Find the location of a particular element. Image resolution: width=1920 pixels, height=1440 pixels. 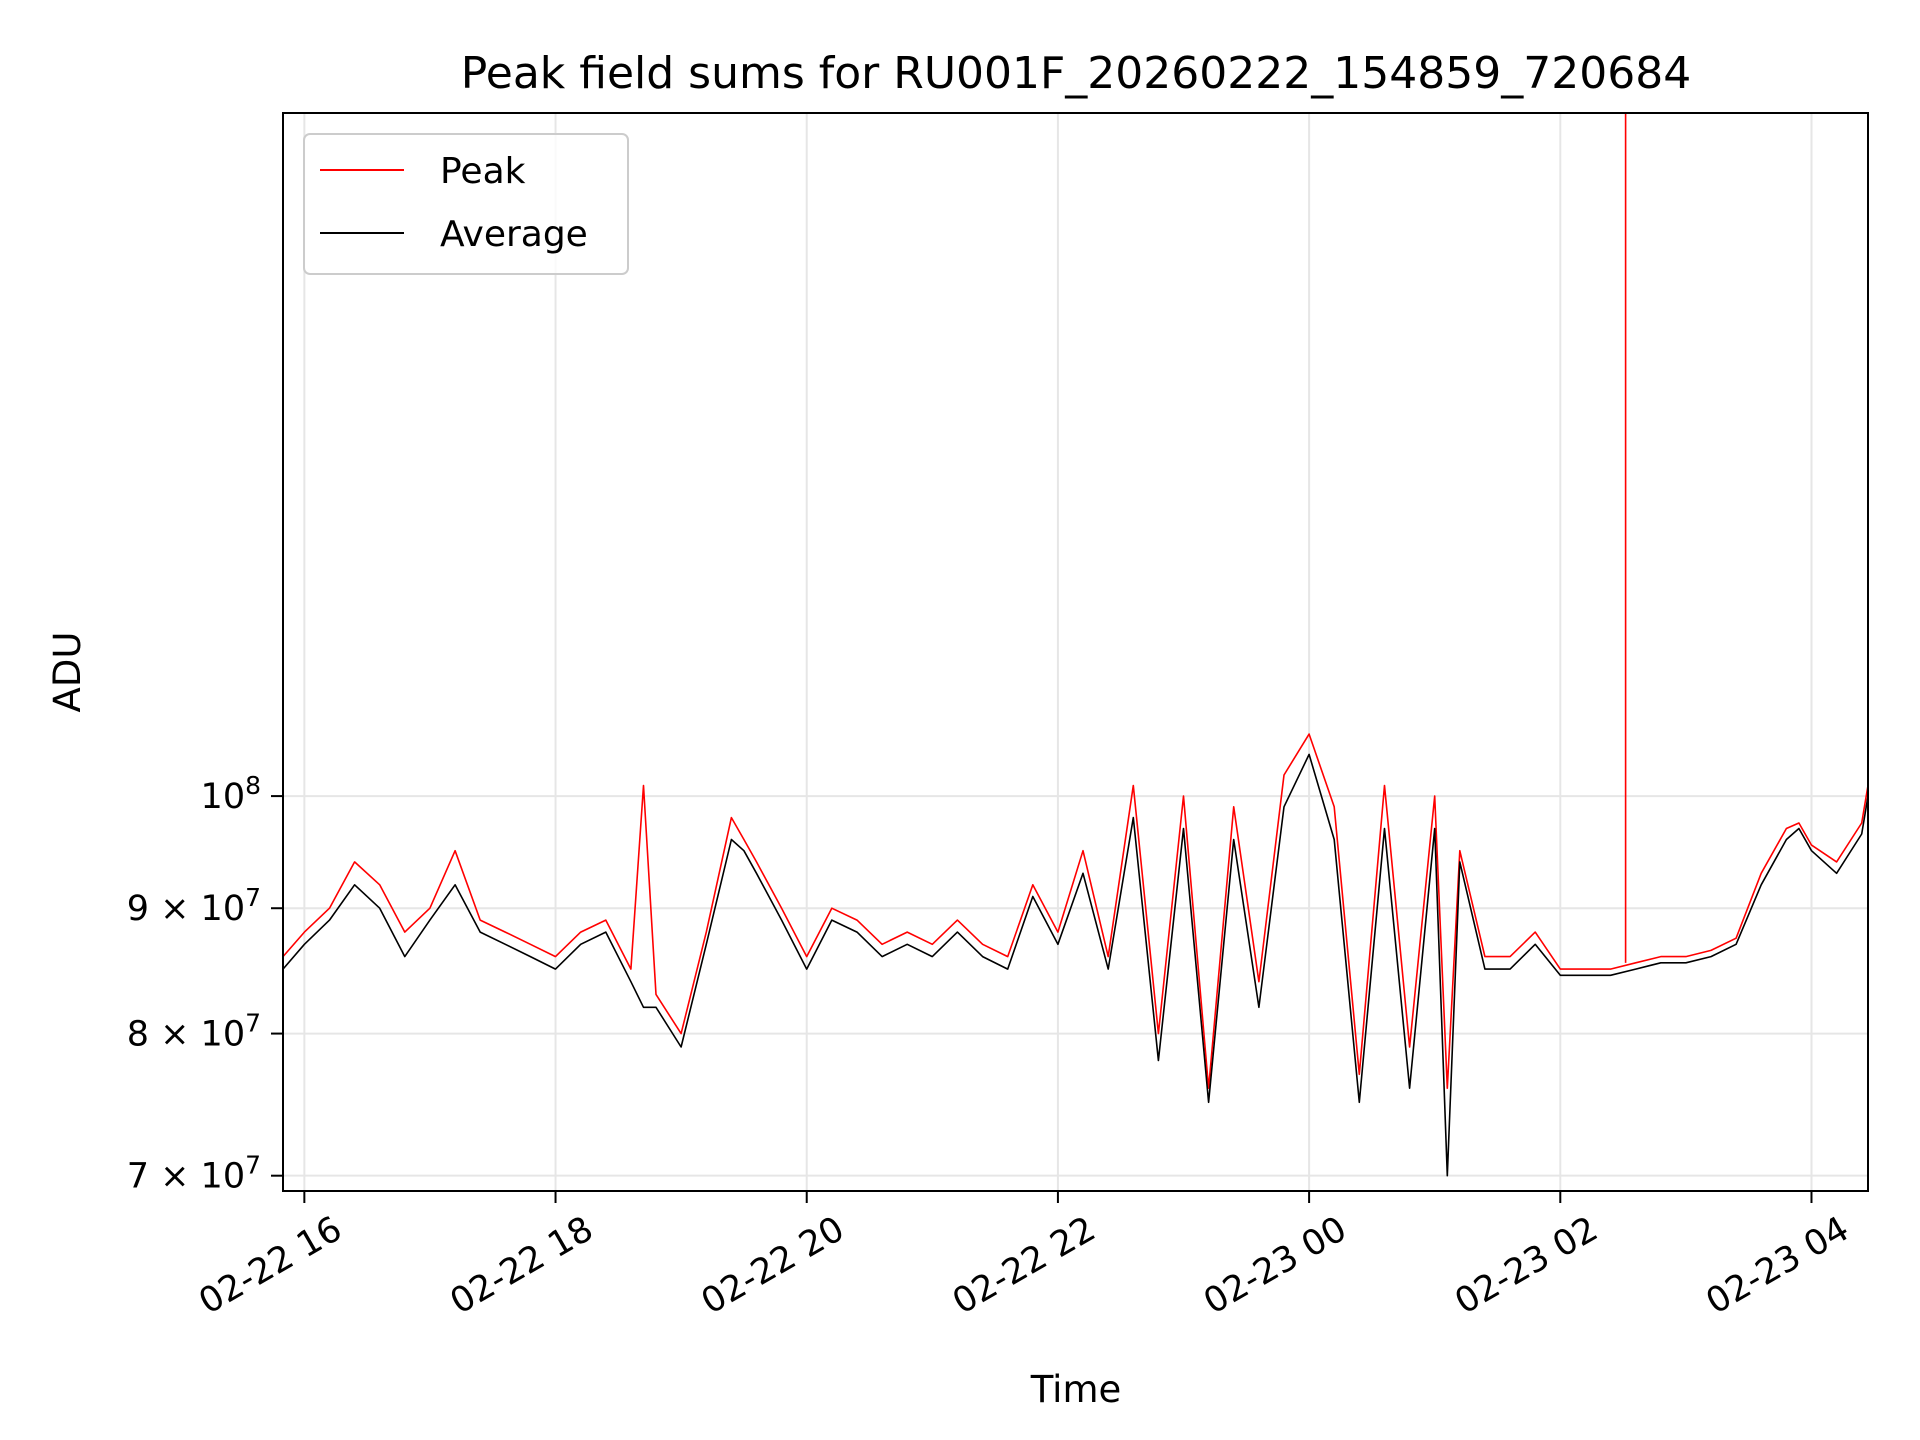

y-axis: 7 × 107 8 × 107 9 × 107 108 is located at coordinates (205, 984).